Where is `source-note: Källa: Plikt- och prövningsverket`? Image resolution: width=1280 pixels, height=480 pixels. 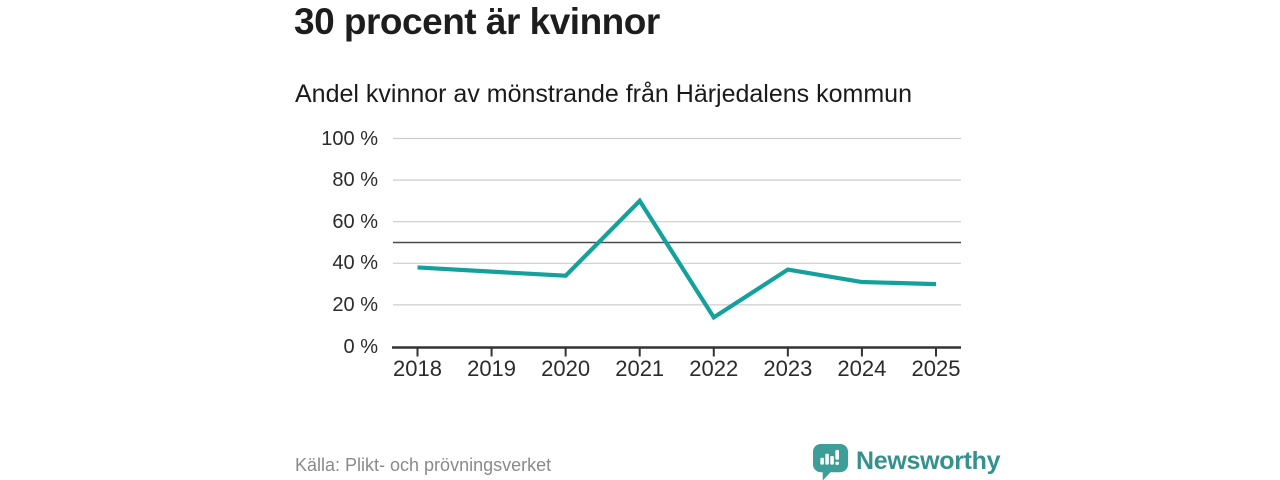 source-note: Källa: Plikt- och prövningsverket is located at coordinates (423, 465).